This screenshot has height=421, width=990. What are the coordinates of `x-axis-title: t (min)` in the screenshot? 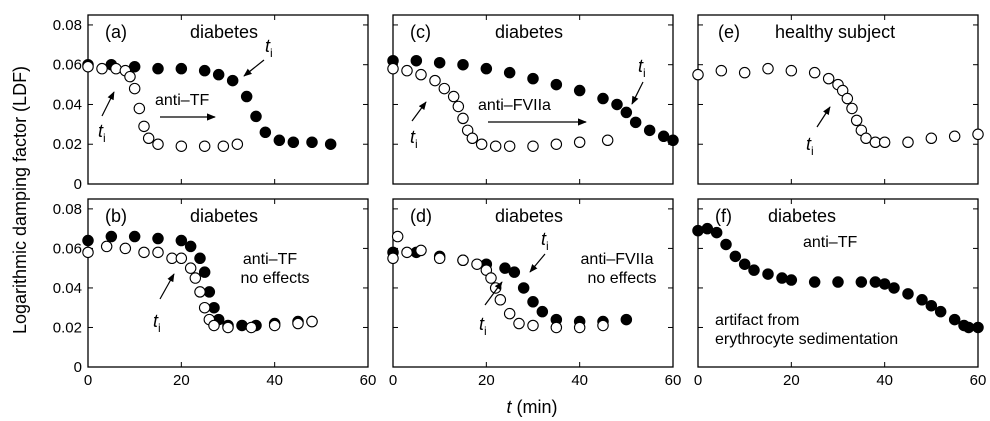 It's located at (531, 407).